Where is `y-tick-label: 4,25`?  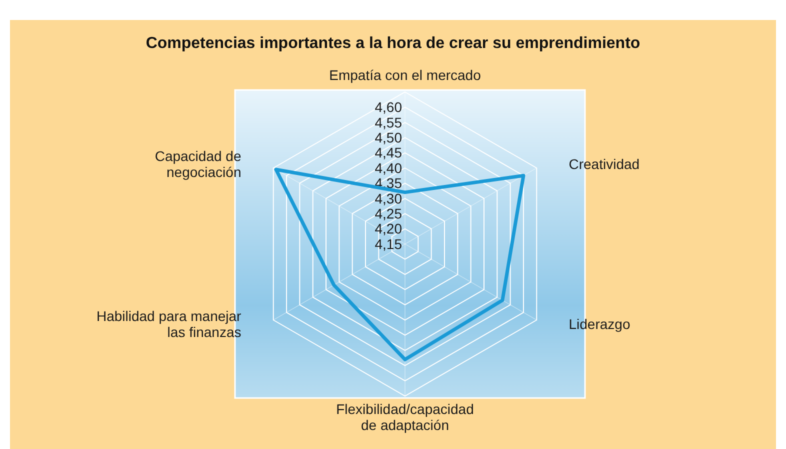 y-tick-label: 4,25 is located at coordinates (388, 214).